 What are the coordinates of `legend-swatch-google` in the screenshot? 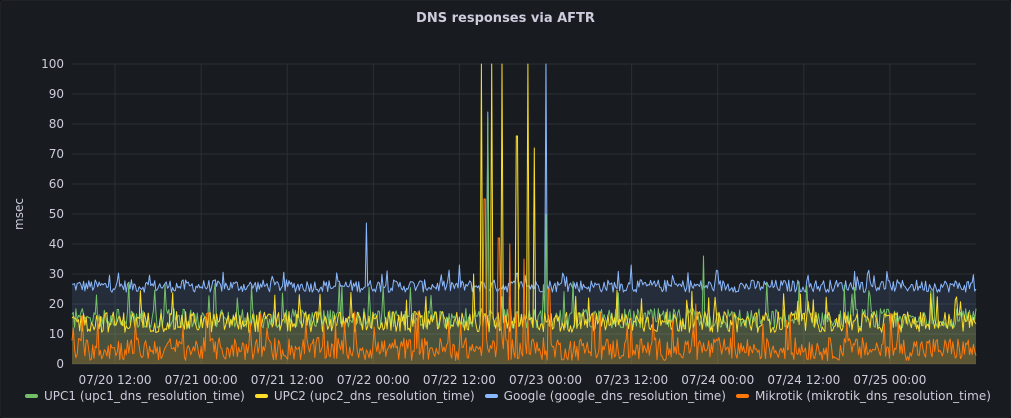 It's located at (491, 396).